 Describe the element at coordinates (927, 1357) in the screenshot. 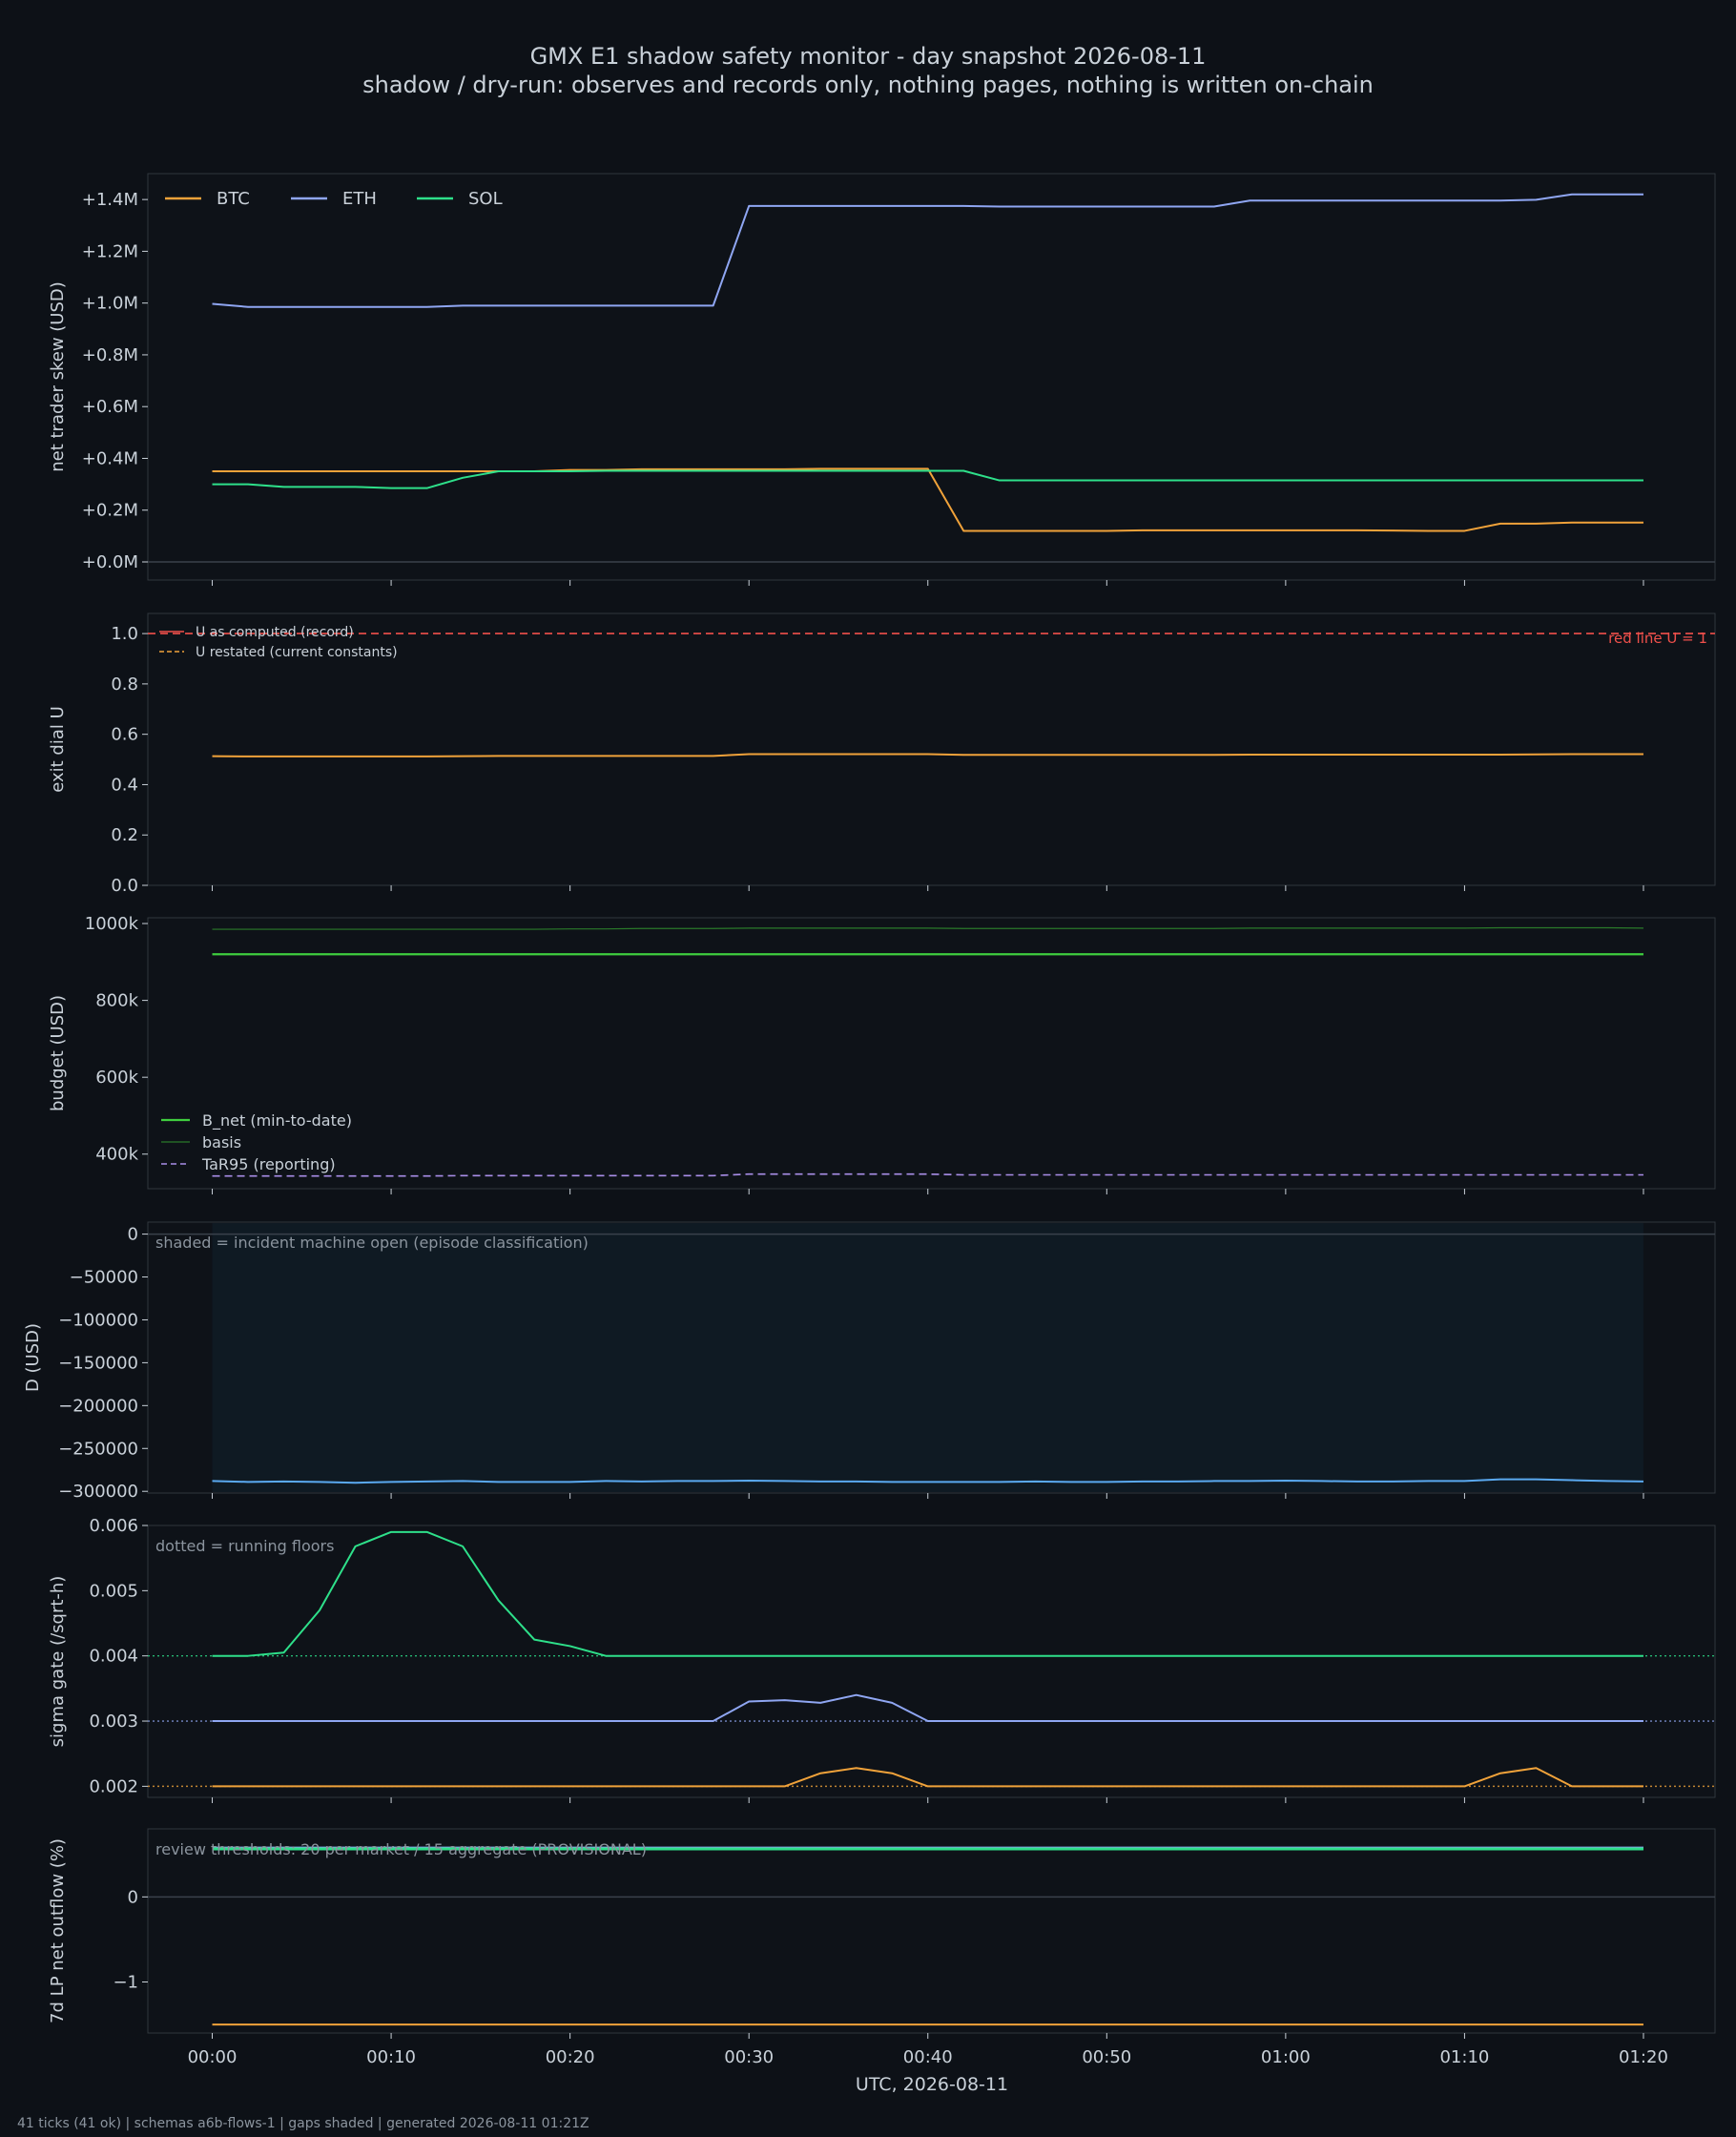

I see `shaded-incident-region` at that location.